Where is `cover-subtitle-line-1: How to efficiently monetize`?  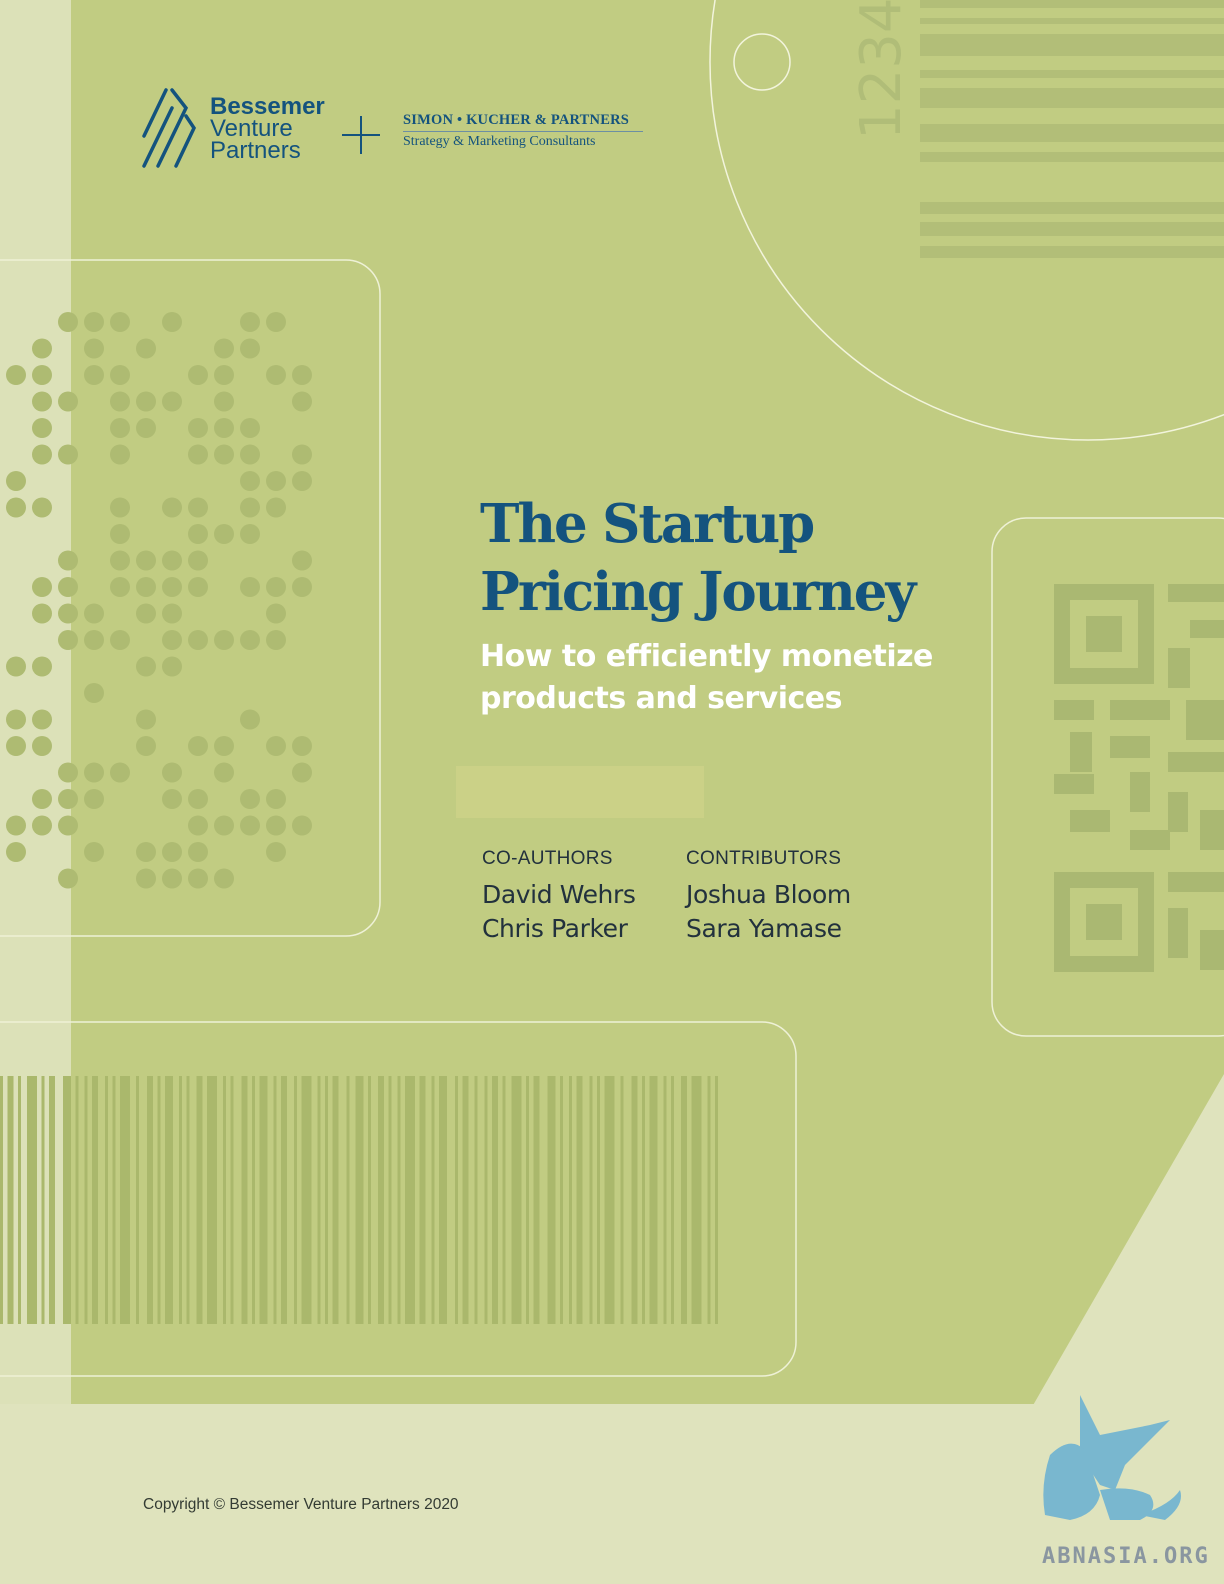 cover-subtitle-line-1: How to efficiently monetize is located at coordinates (706, 656).